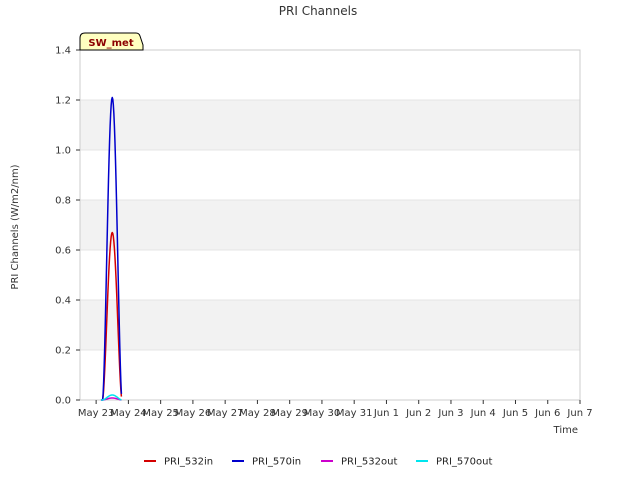 This screenshot has width=640, height=480. I want to click on x-tick-label: May 26, so click(193, 413).